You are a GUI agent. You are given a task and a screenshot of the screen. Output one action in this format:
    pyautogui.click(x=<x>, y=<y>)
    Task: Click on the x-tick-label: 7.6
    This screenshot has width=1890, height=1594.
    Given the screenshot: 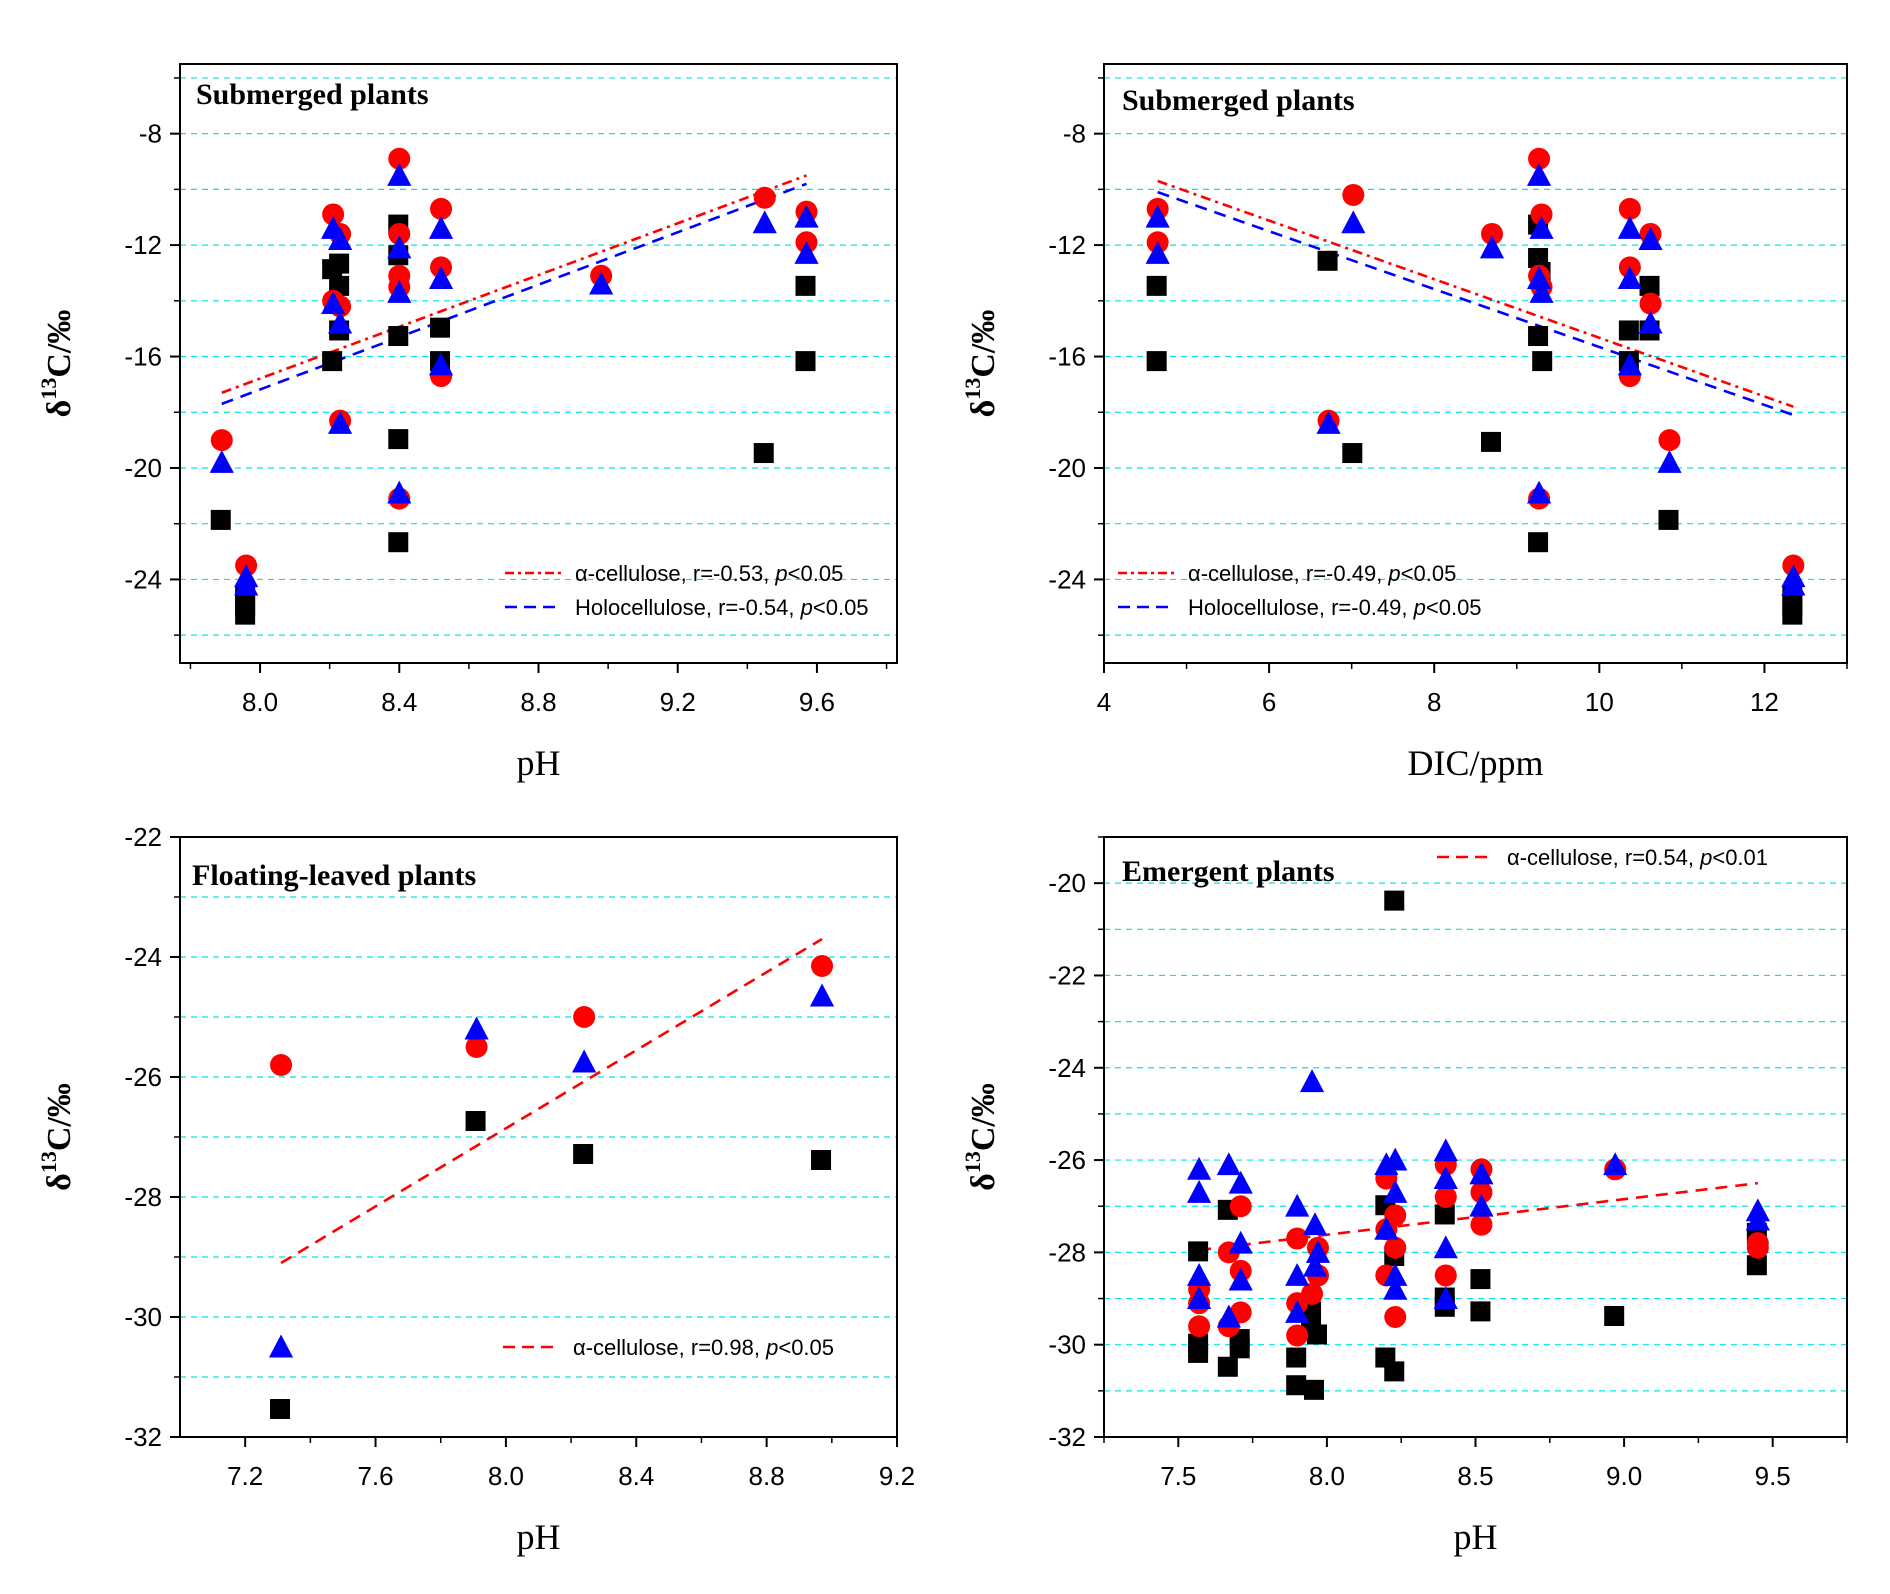 What is the action you would take?
    pyautogui.click(x=375, y=1476)
    